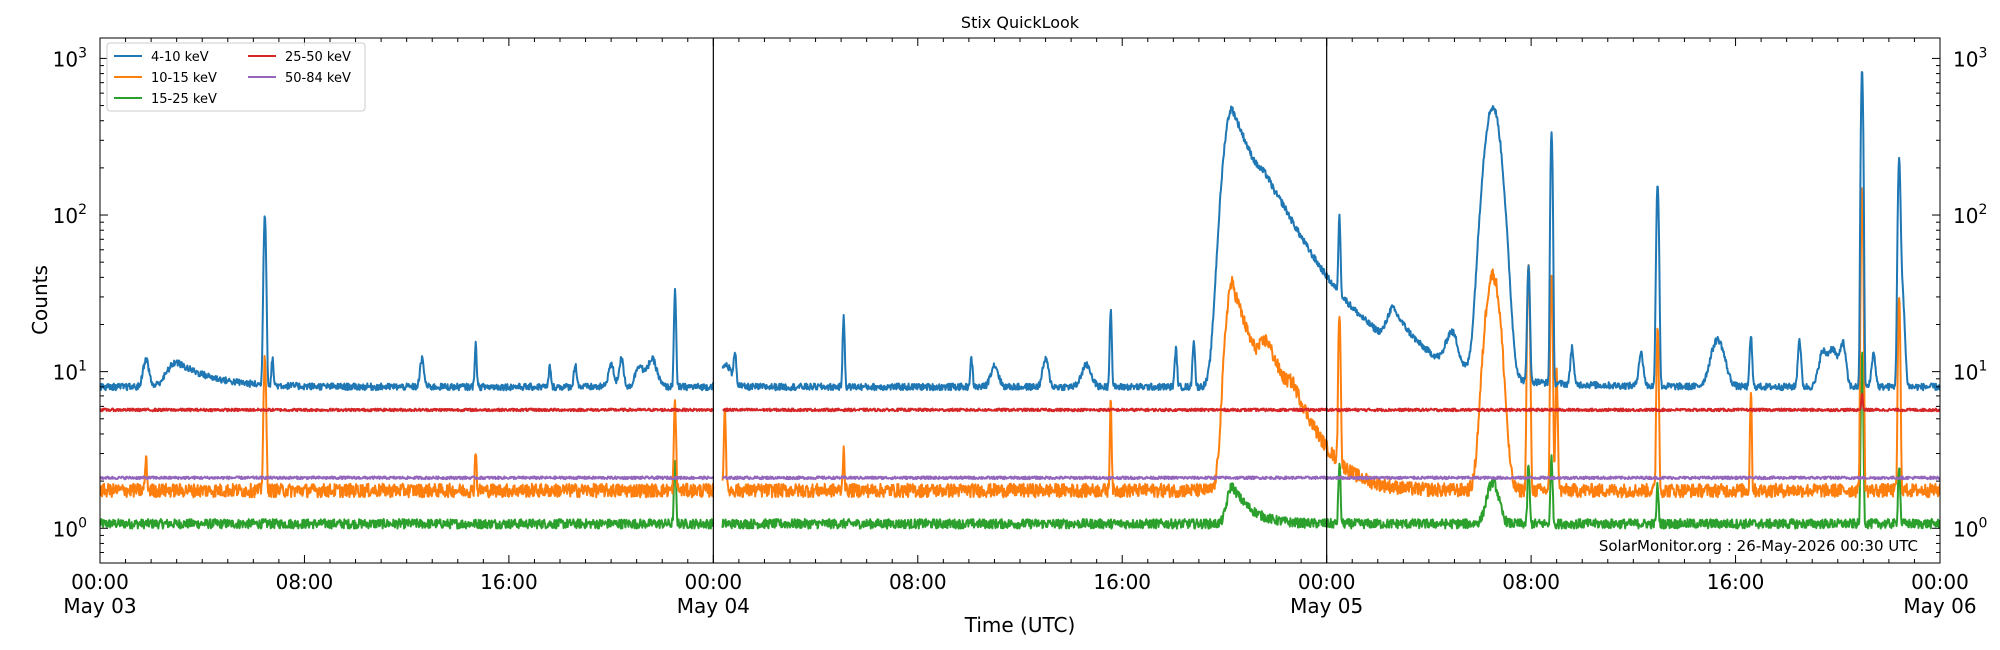  I want to click on y-tick-label-right: 10², so click(1970, 215).